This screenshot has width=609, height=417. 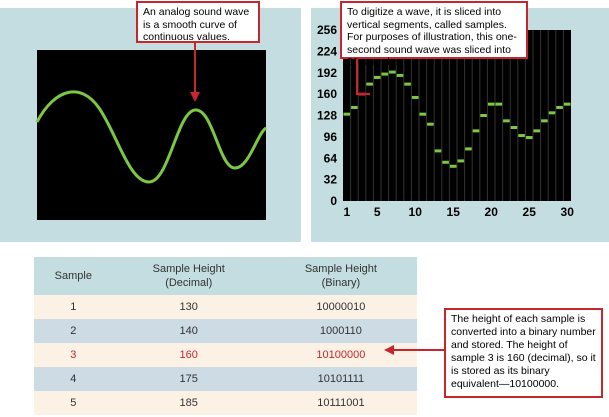 I want to click on x-tick-label: 1, so click(x=346, y=212).